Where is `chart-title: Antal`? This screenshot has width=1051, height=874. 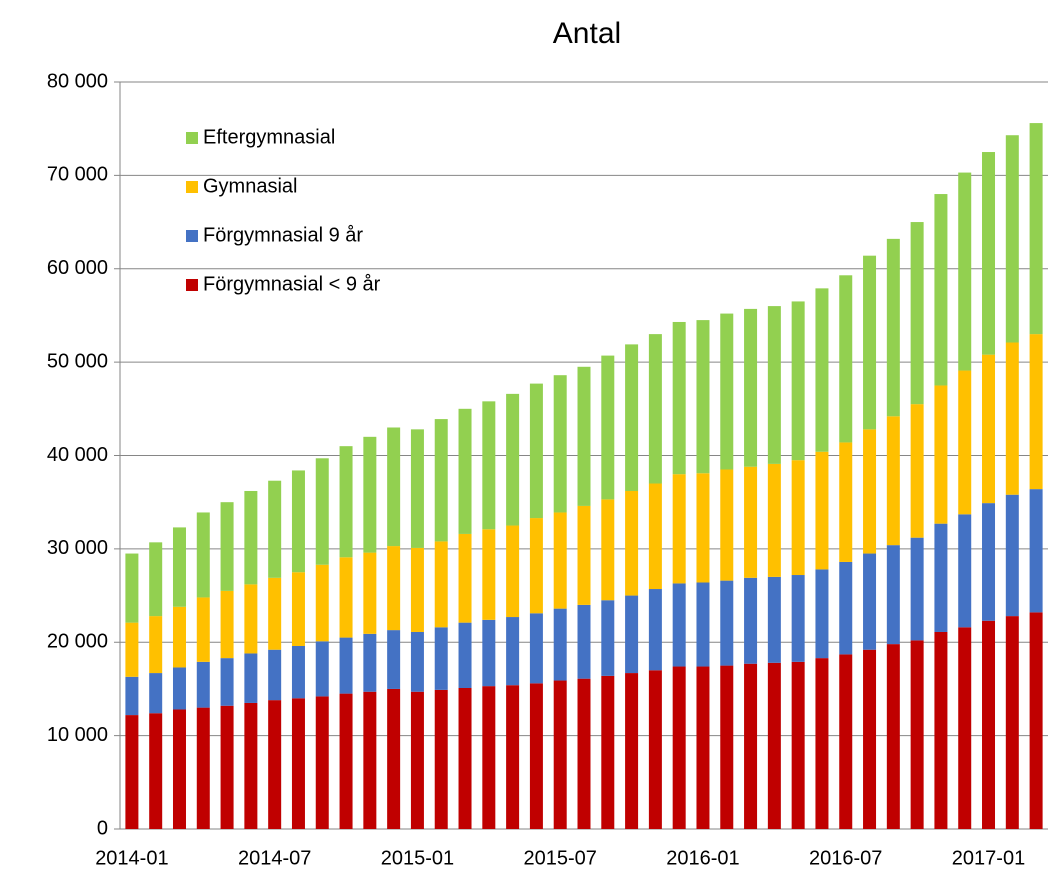
chart-title: Antal is located at coordinates (587, 33).